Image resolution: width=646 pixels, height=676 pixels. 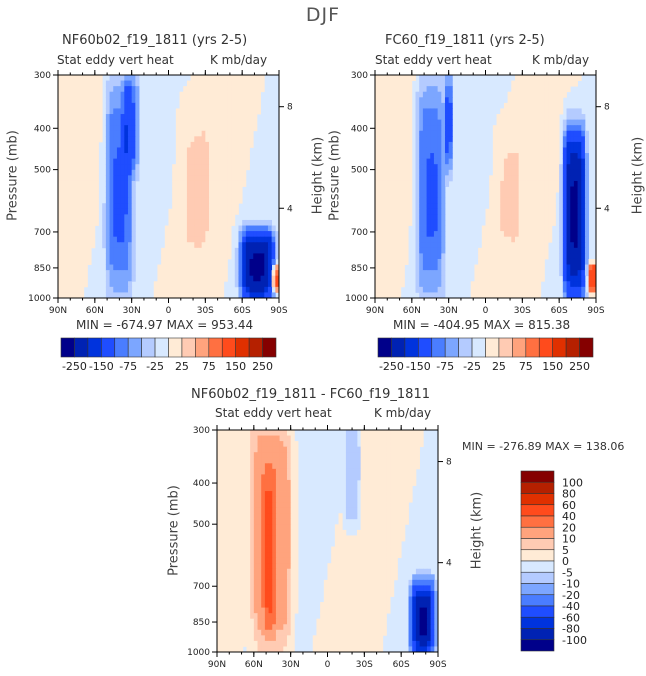 What do you see at coordinates (169, 187) in the screenshot?
I see `panel1-field` at bounding box center [169, 187].